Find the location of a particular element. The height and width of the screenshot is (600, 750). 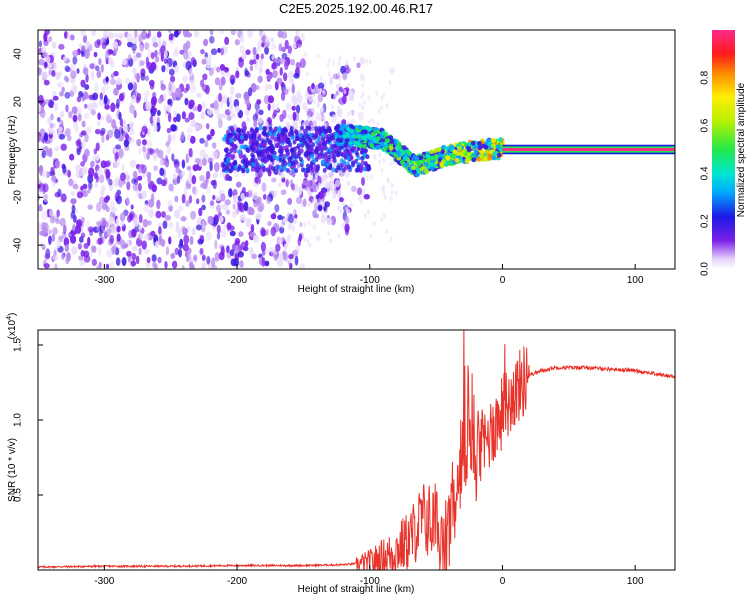

colorbar-tick-label: 0.0 is located at coordinates (705, 269).